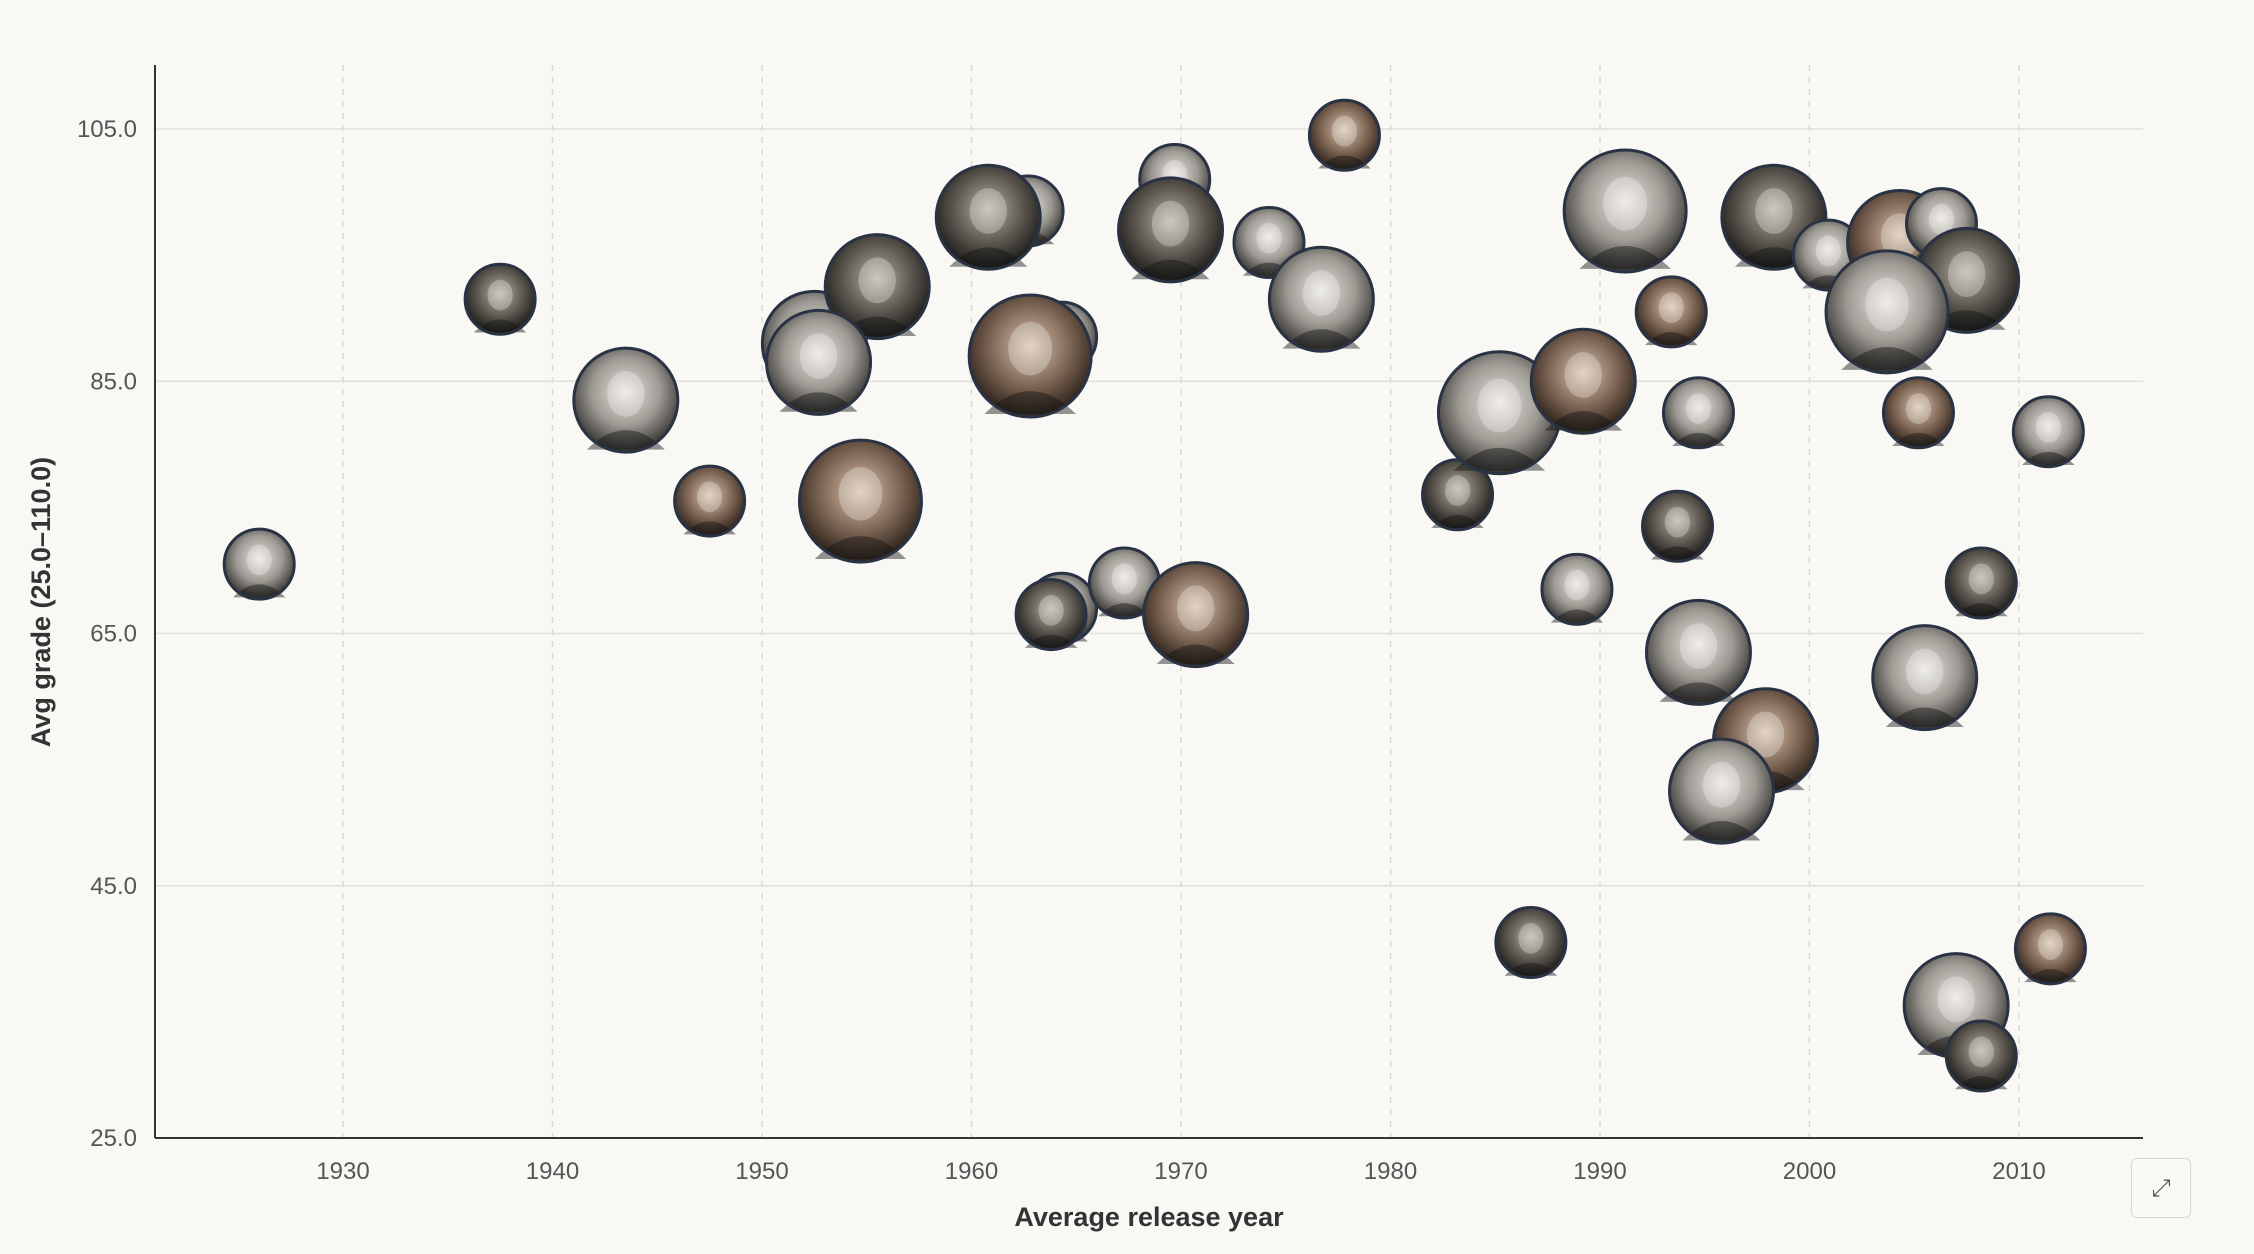 The height and width of the screenshot is (1254, 2254). I want to click on y-tick-label: 25.0, so click(113, 1138).